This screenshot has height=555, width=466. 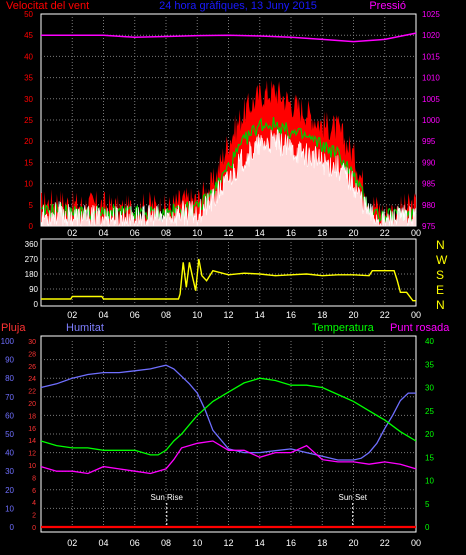 What do you see at coordinates (166, 315) in the screenshot?
I see `direction-x-tick-label: 08` at bounding box center [166, 315].